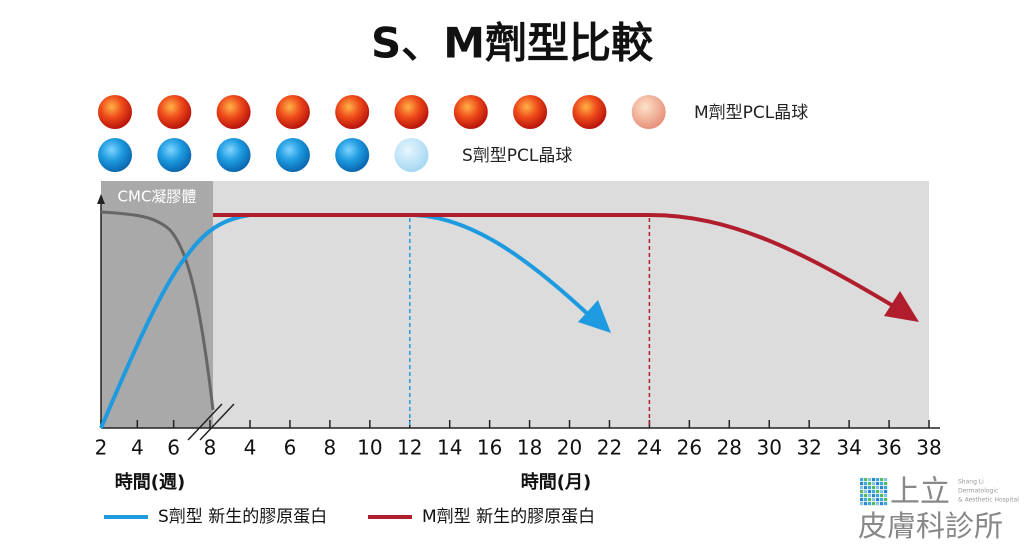  I want to click on tick-label: 18, so click(529, 448).